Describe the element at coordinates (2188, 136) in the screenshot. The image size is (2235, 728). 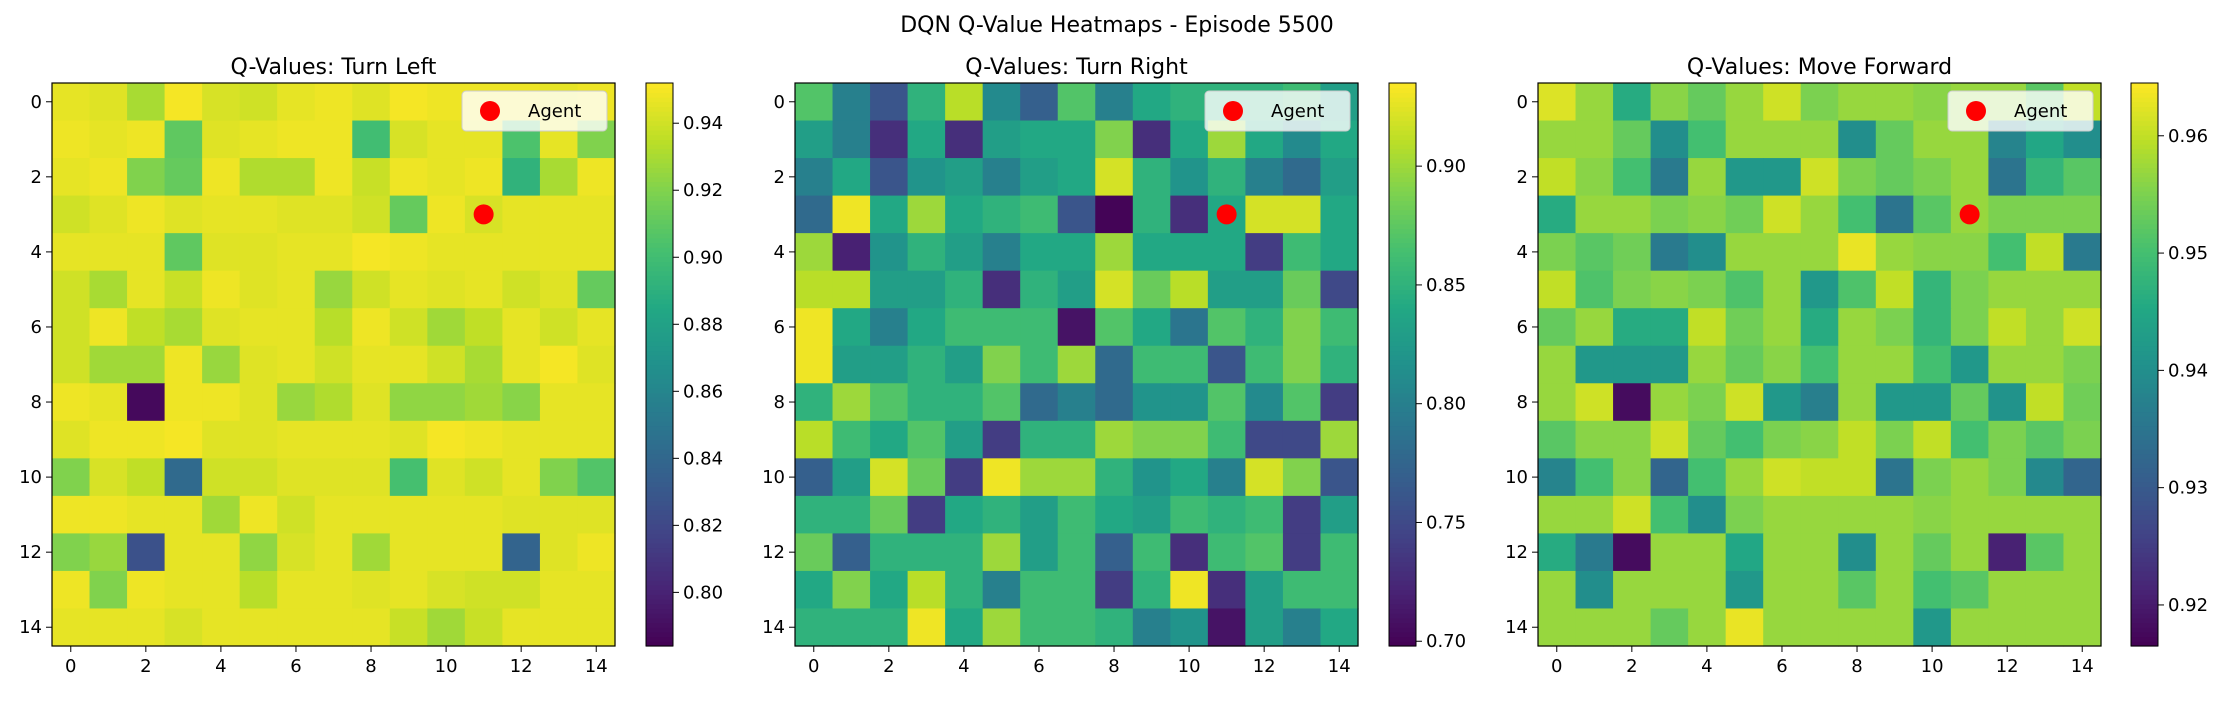
I see `colorbar-tick-label: 0.96` at that location.